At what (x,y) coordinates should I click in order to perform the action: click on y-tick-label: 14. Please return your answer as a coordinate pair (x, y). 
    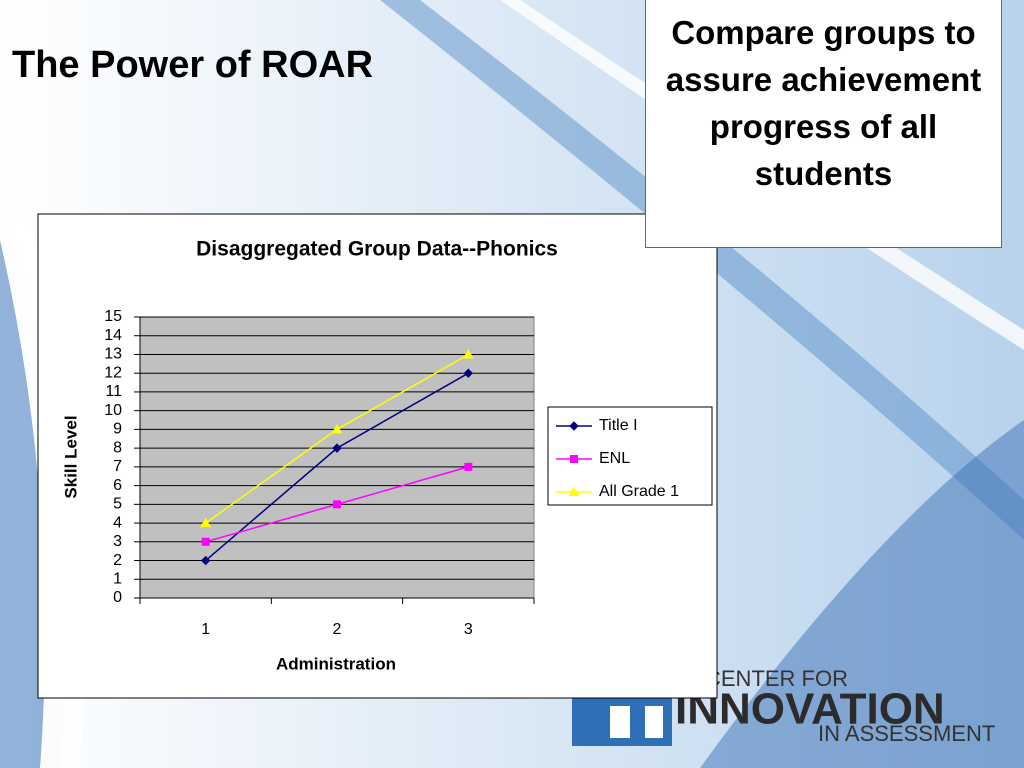
    Looking at the image, I should click on (113, 335).